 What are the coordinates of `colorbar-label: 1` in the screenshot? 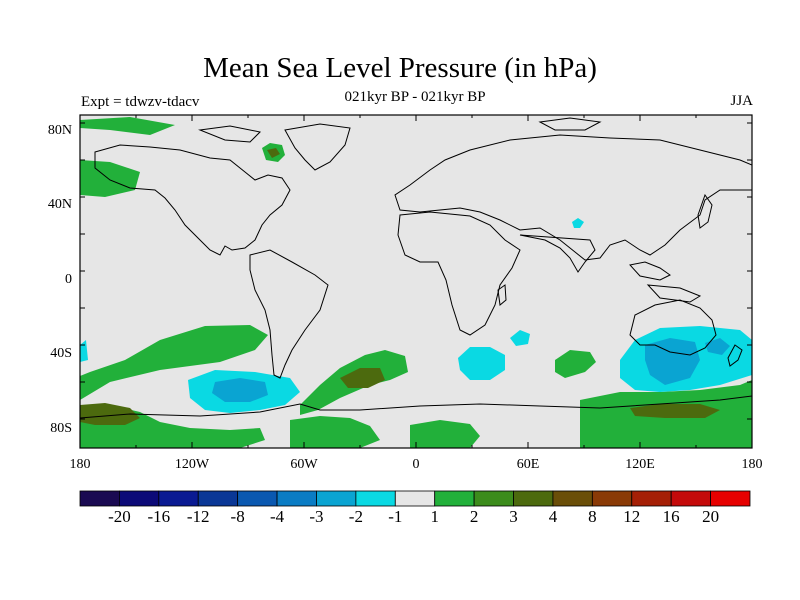 It's located at (434, 516).